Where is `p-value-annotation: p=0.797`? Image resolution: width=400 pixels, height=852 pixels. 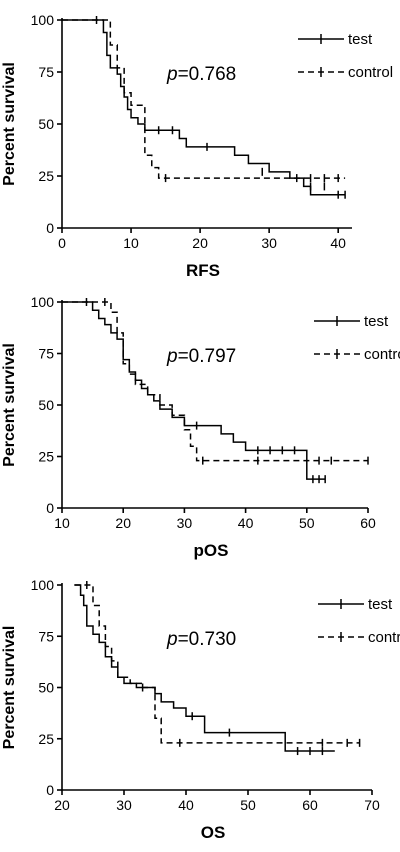
p-value-annotation: p=0.797 is located at coordinates (201, 356).